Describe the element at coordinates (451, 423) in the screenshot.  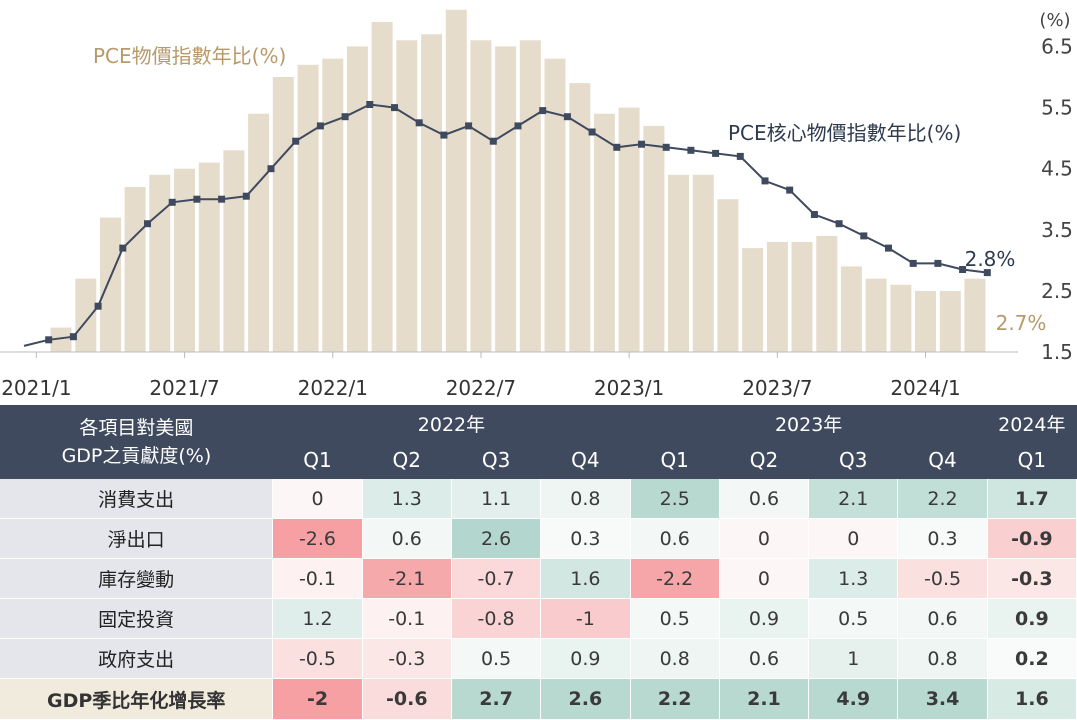
I see `year-header-2022: 2022年` at that location.